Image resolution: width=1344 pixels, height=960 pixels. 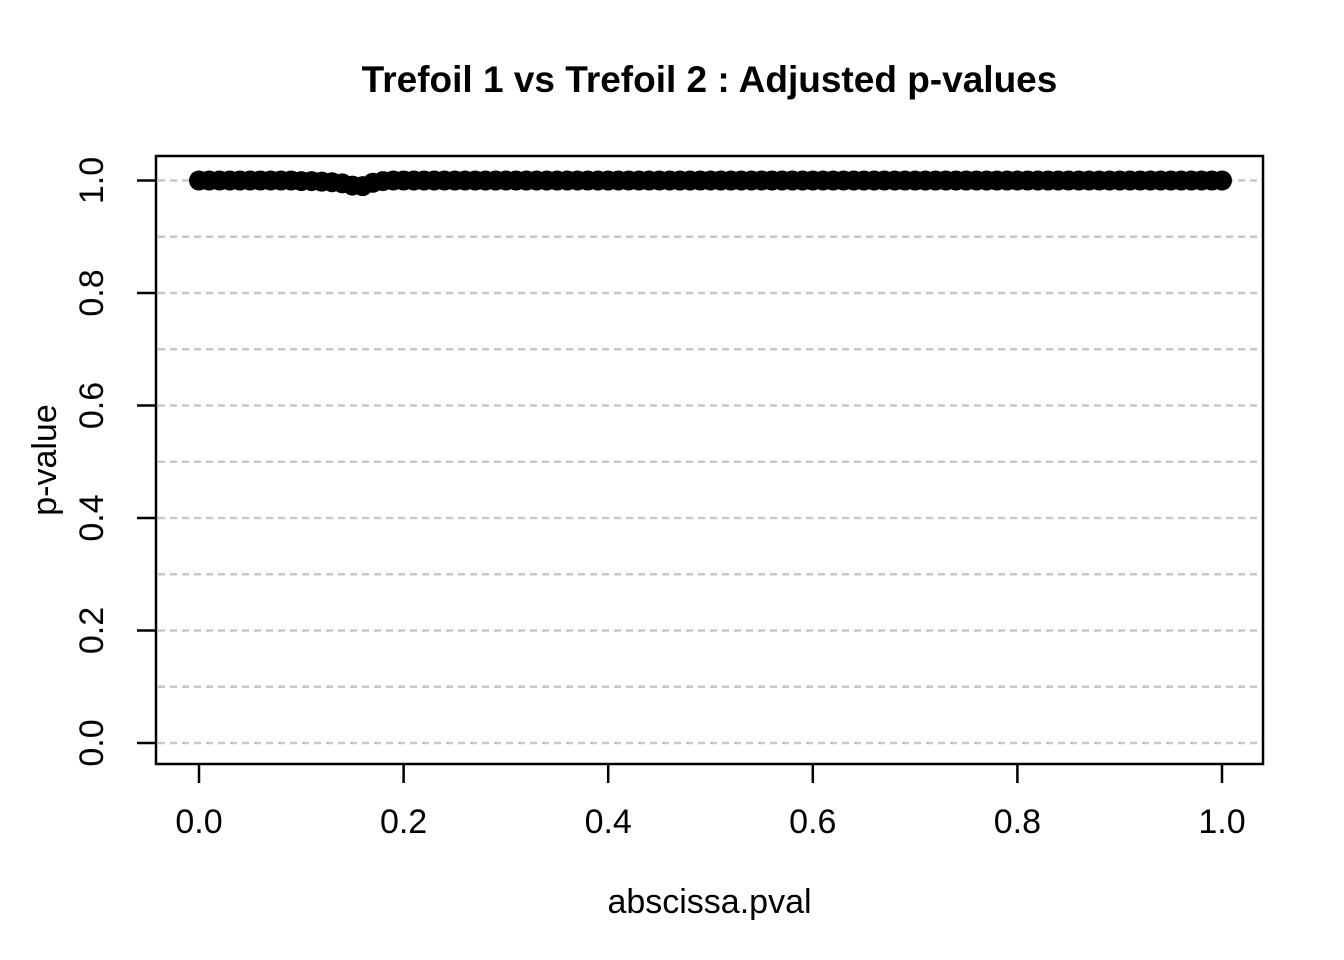 I want to click on x-tick-label: 0.8, so click(x=1017, y=822).